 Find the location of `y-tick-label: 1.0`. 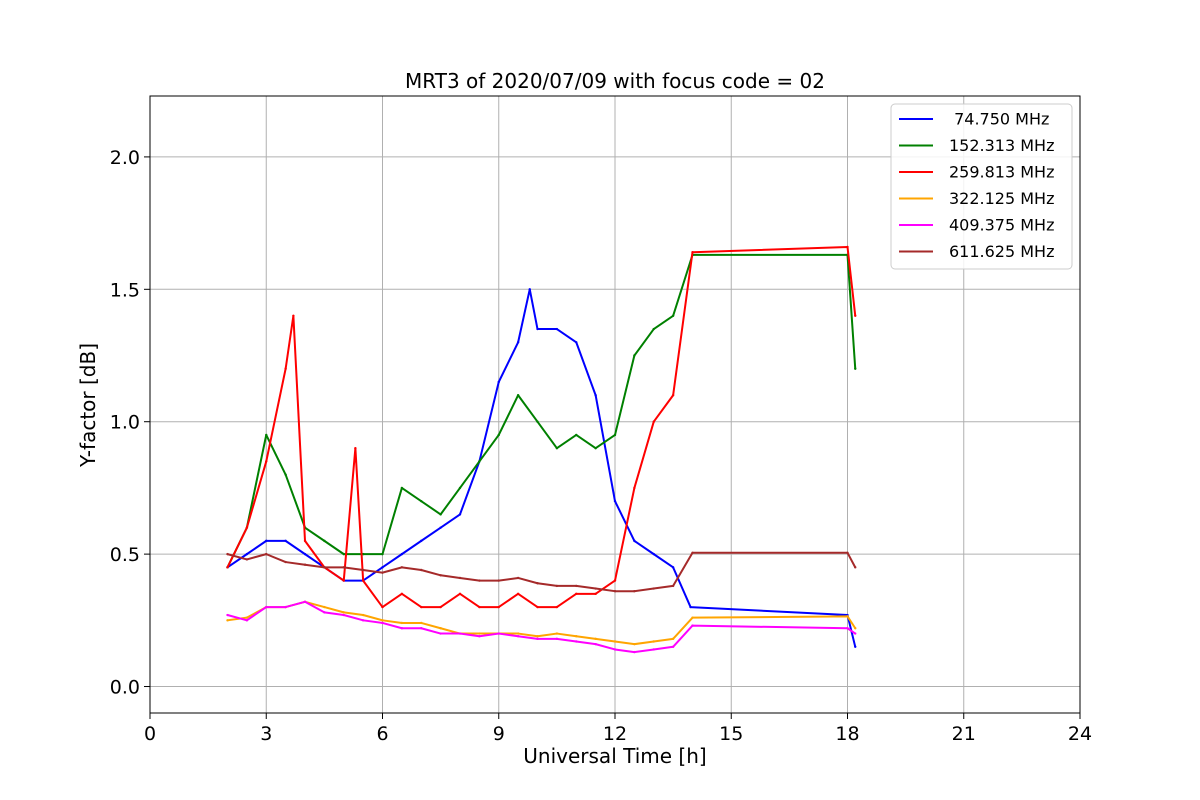

y-tick-label: 1.0 is located at coordinates (125, 423).